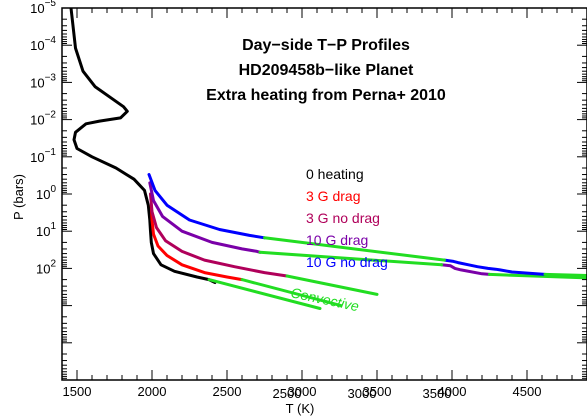 The height and width of the screenshot is (418, 587). What do you see at coordinates (53, 189) in the screenshot?
I see `y-tick-exponent: 0` at bounding box center [53, 189].